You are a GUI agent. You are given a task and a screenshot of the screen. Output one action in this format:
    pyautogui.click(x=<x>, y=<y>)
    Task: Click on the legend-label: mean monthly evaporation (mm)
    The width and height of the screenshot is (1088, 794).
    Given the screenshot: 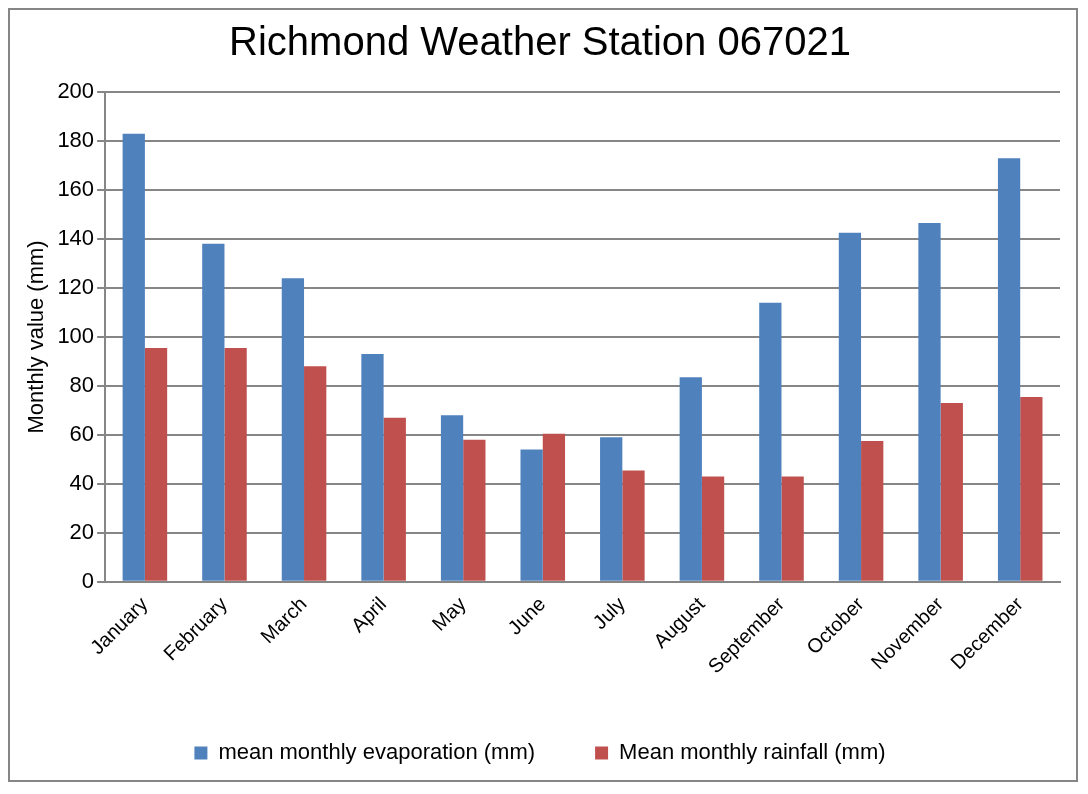 What is the action you would take?
    pyautogui.click(x=377, y=752)
    